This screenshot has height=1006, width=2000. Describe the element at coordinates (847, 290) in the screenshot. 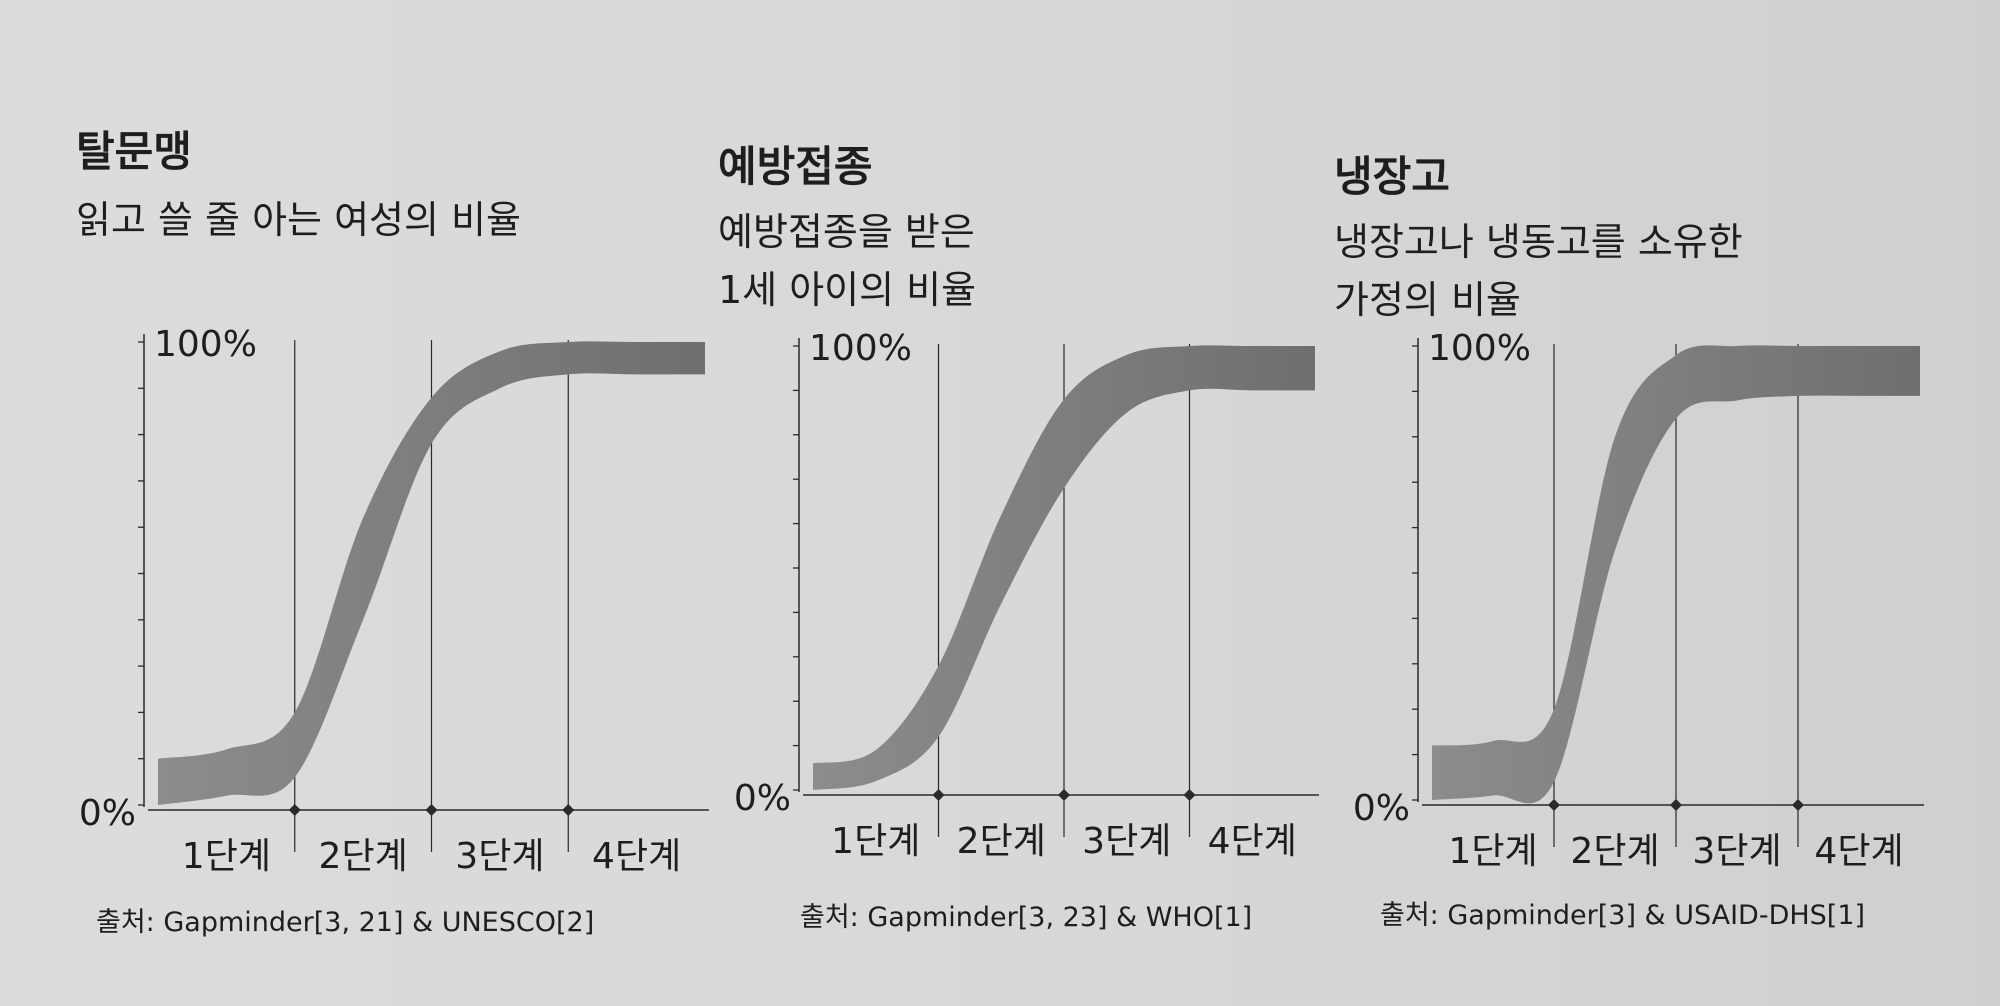

I see `panel-subtitle-line: 1세 아이의 비율` at that location.